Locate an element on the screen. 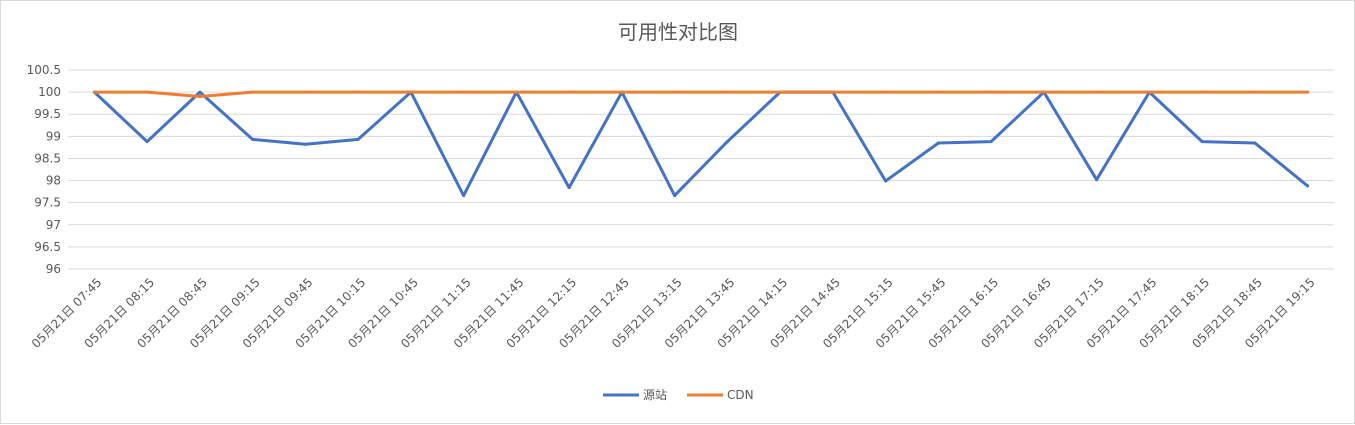 This screenshot has height=425, width=1355. legend: 源站 CDN is located at coordinates (678, 395).